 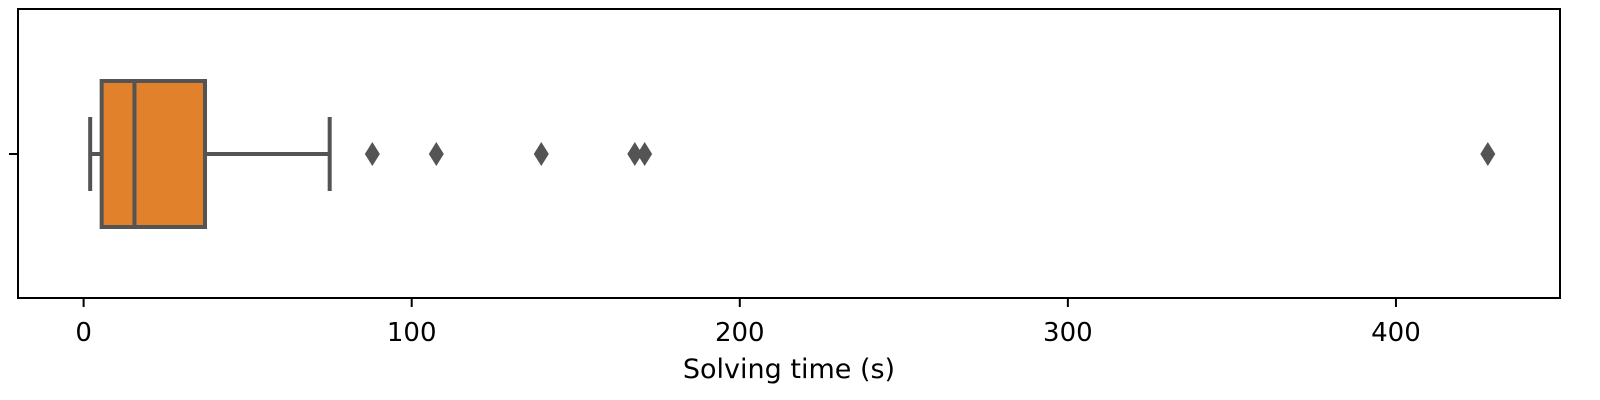 I want to click on x-axis: 0 100 200 300 400, so click(x=748, y=323).